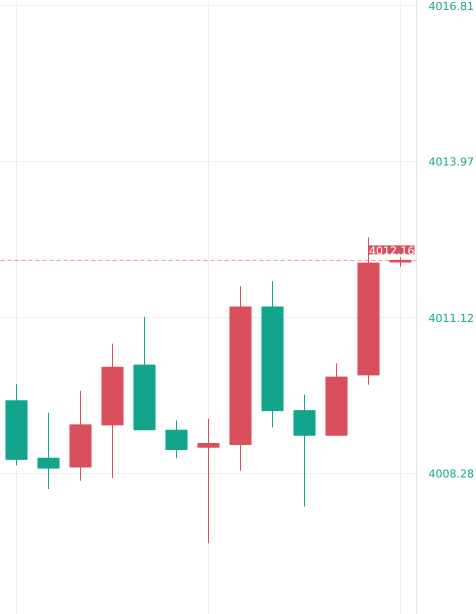 This screenshot has height=614, width=476. Describe the element at coordinates (451, 474) in the screenshot. I see `y-tick-label: 4008.28` at that location.